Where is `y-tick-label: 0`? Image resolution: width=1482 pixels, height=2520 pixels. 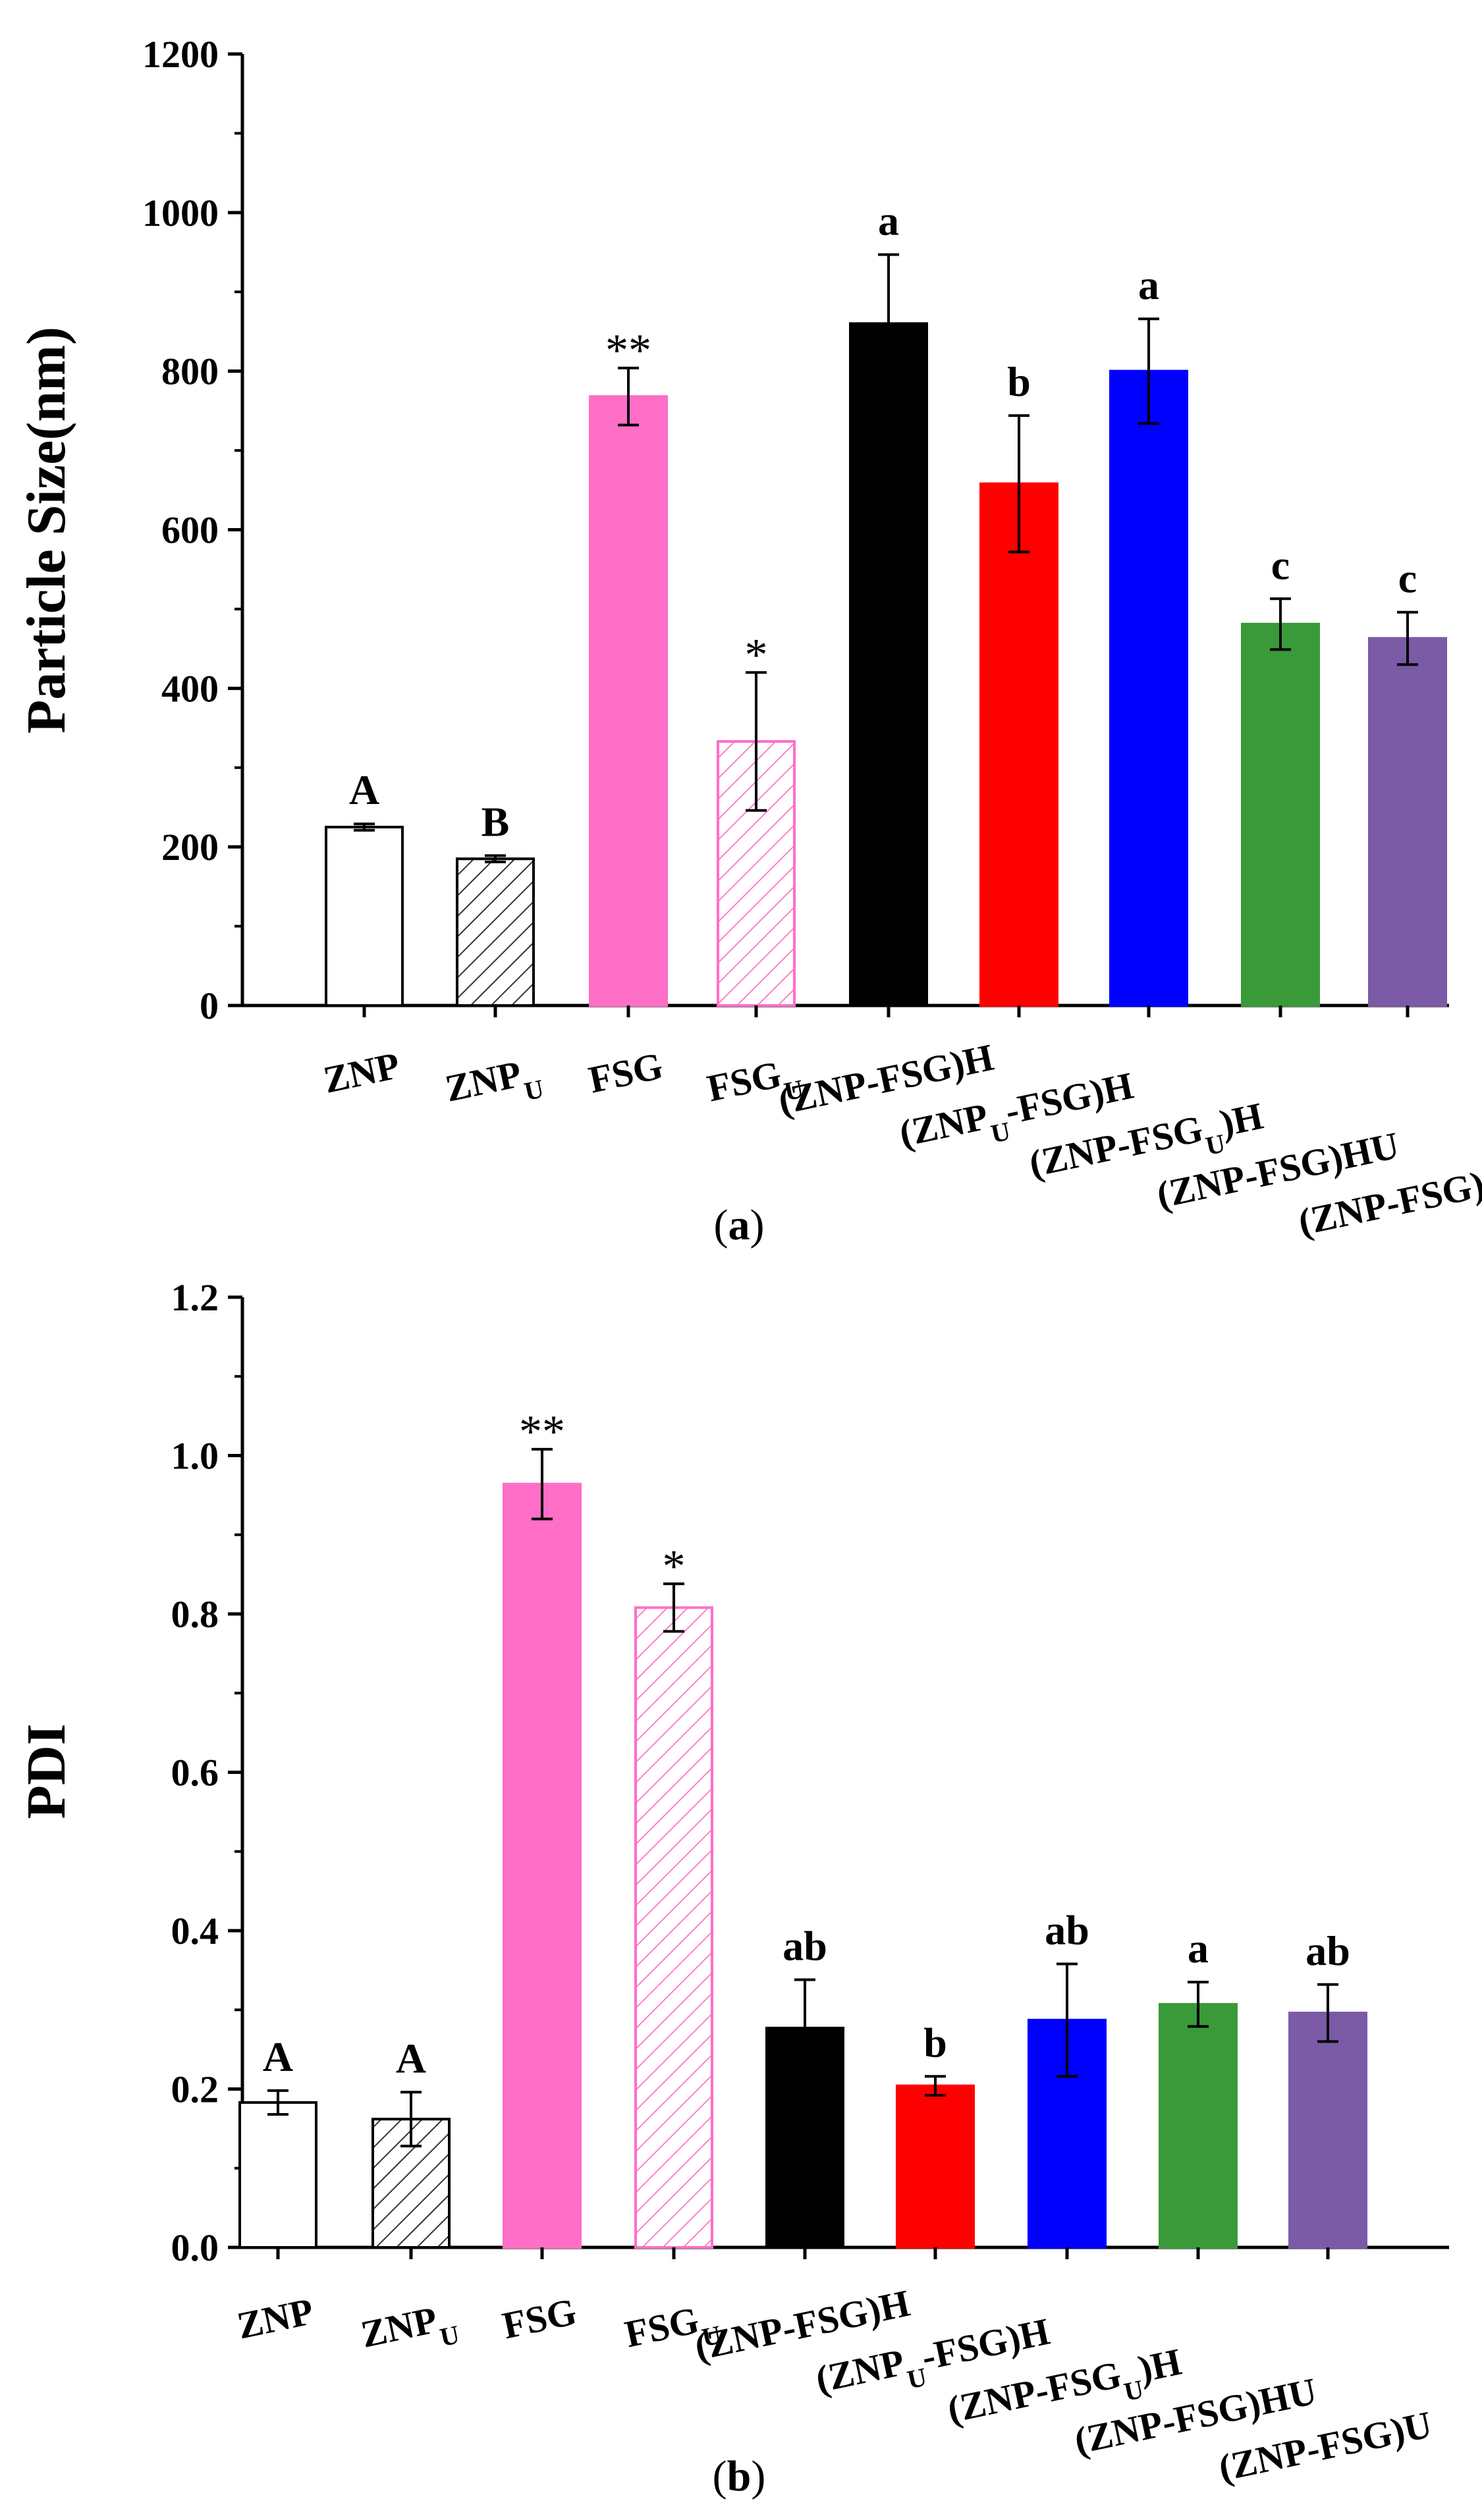 y-tick-label: 0 is located at coordinates (209, 1005).